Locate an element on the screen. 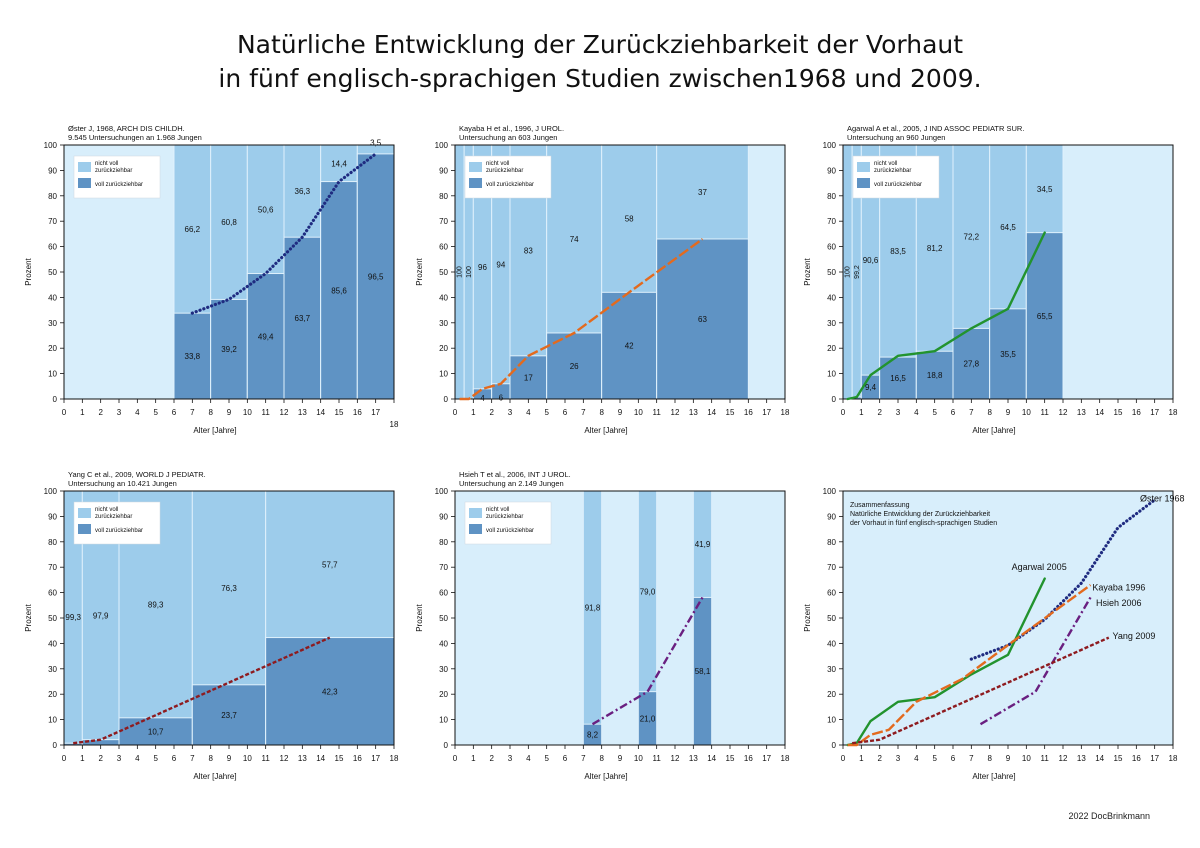 Image resolution: width=1200 pixels, height=848 pixels. bar-label-retractable: 63,7 is located at coordinates (303, 318).